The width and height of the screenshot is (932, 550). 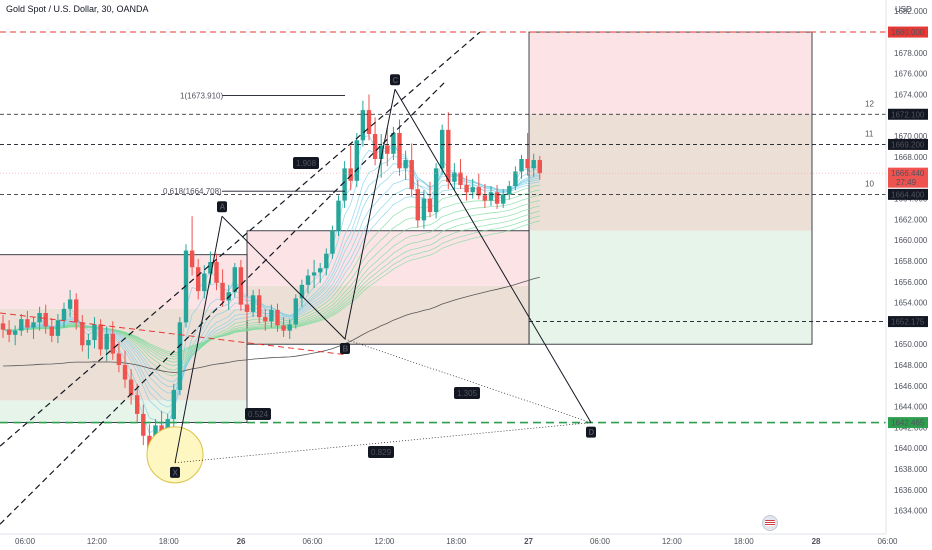 What do you see at coordinates (906, 182) in the screenshot?
I see `countdown-text: 27:49` at bounding box center [906, 182].